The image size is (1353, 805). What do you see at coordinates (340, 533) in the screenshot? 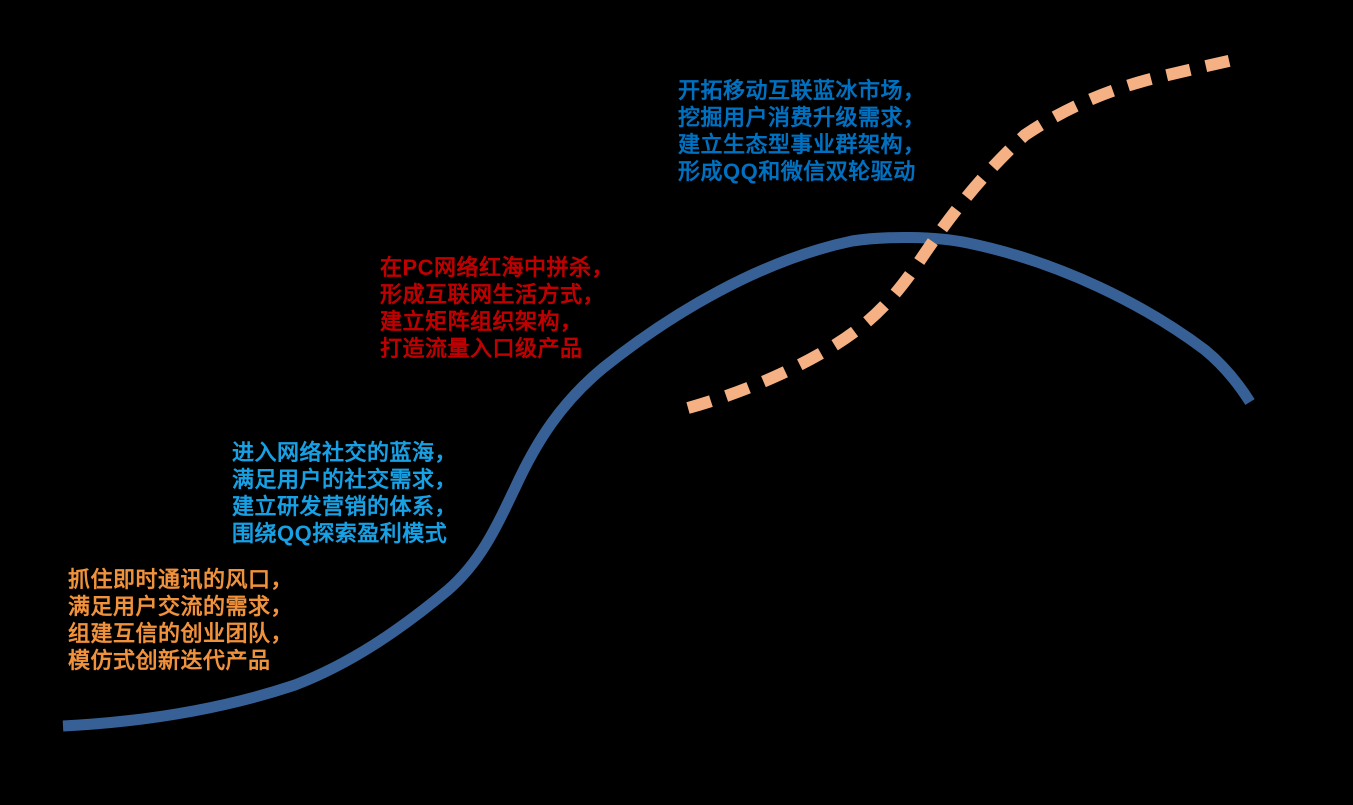
I see `stage-line: 围绕QQ探索盈利模式` at bounding box center [340, 533].